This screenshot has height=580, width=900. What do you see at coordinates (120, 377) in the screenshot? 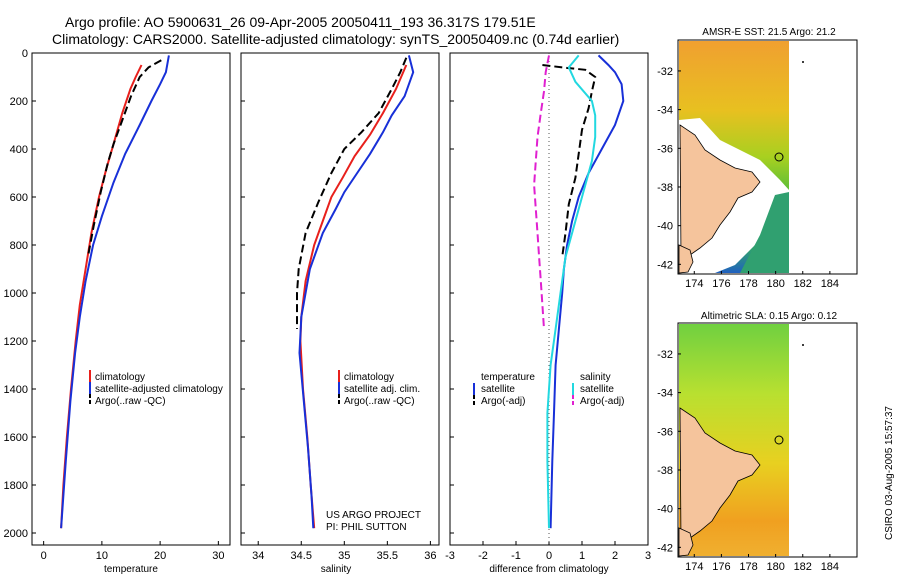
I see `legend-label-climatology: climatology` at bounding box center [120, 377].